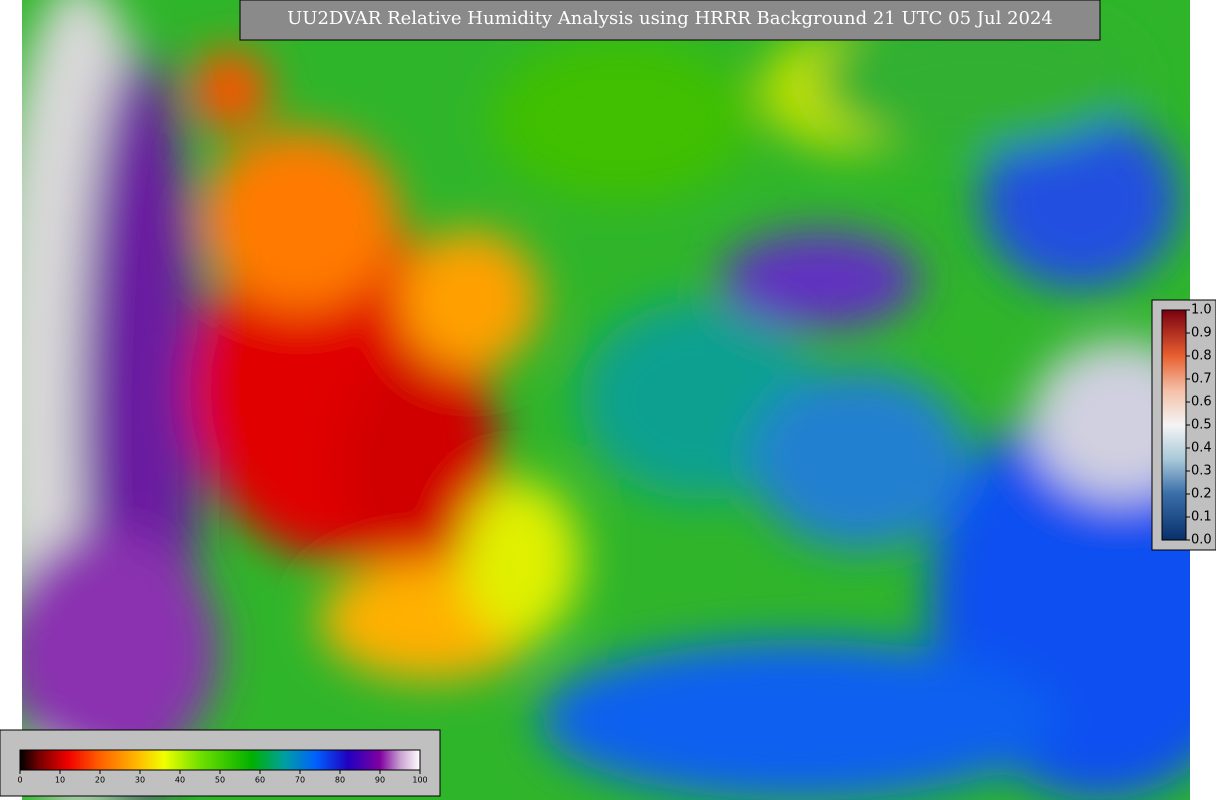  Describe the element at coordinates (140, 780) in the screenshot. I see `tick-label: 30` at that location.